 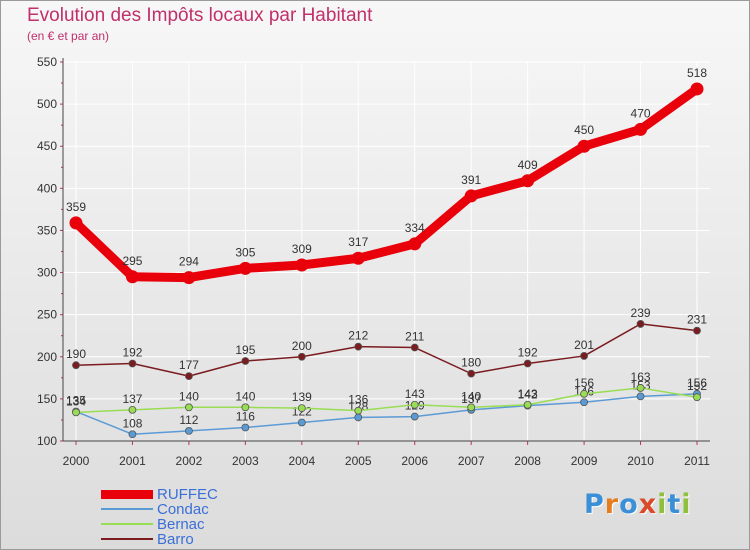 What do you see at coordinates (76, 223) in the screenshot?
I see `point-ruffec-2000` at bounding box center [76, 223].